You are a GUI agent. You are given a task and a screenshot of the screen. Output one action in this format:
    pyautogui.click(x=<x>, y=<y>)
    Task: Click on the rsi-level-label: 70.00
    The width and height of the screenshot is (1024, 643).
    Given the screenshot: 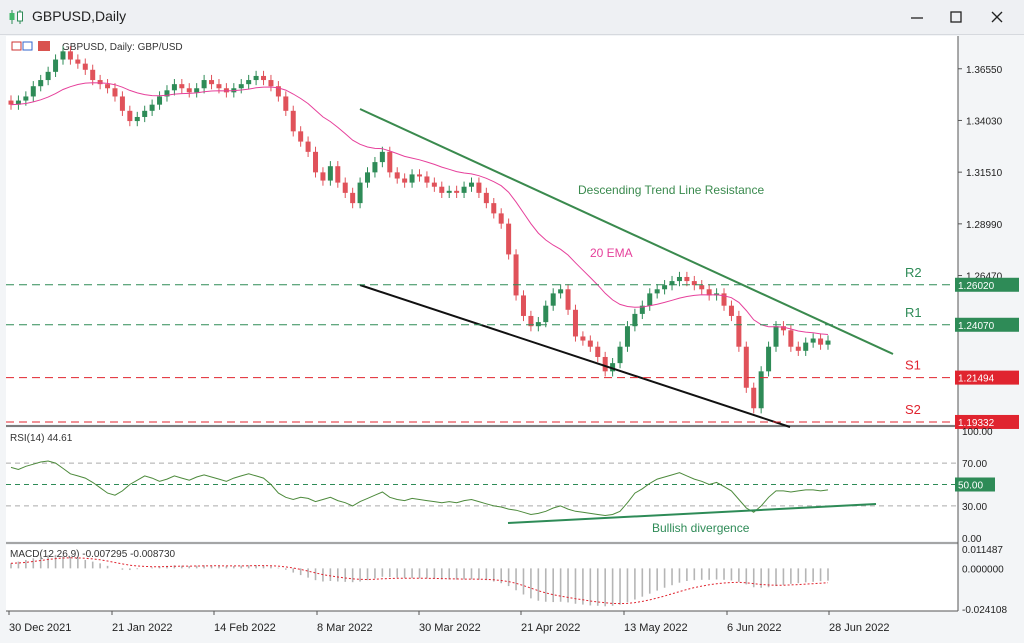 What is the action you would take?
    pyautogui.click(x=974, y=464)
    